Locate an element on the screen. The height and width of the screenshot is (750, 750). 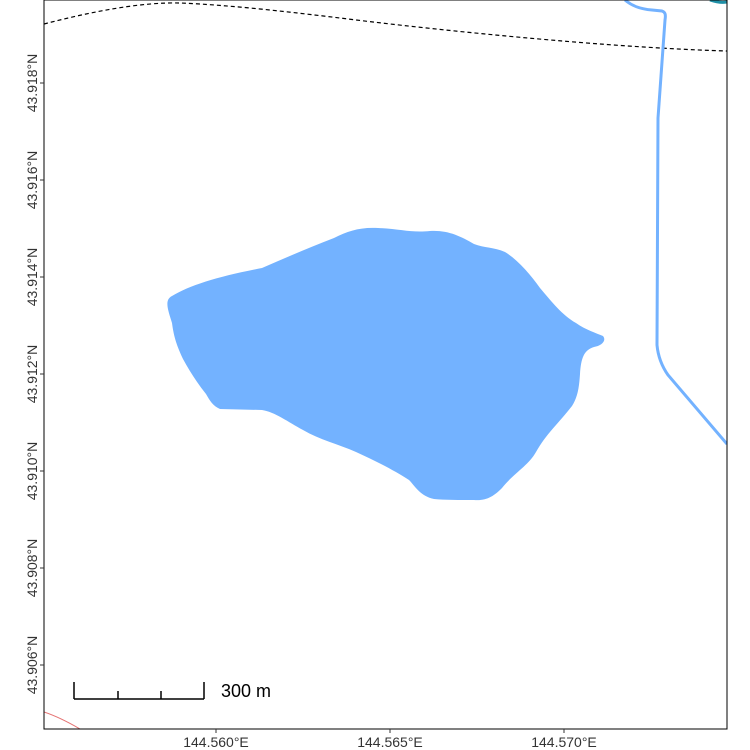
x-axis: 144.560°E 144.565°E 144.570°E is located at coordinates (390, 739).